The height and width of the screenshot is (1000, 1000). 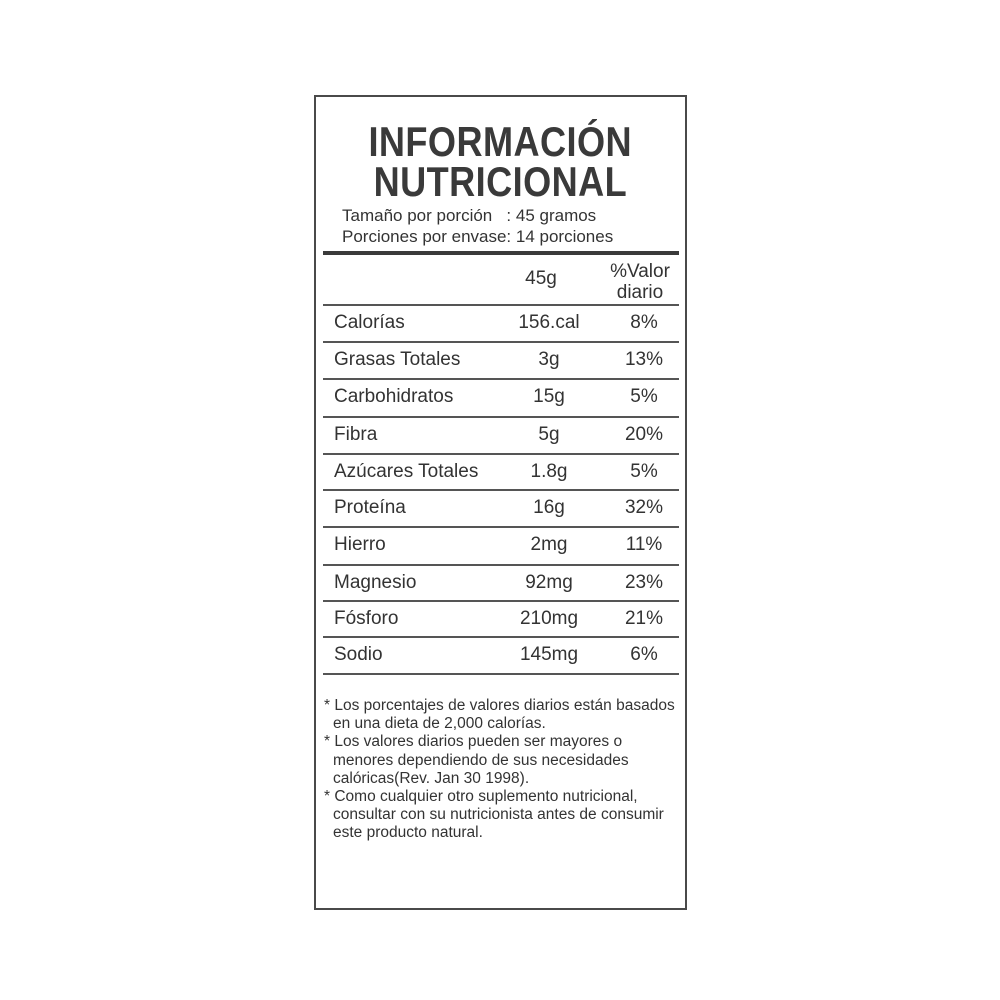 What do you see at coordinates (644, 654) in the screenshot?
I see `nutrient-daily-value: 6%` at bounding box center [644, 654].